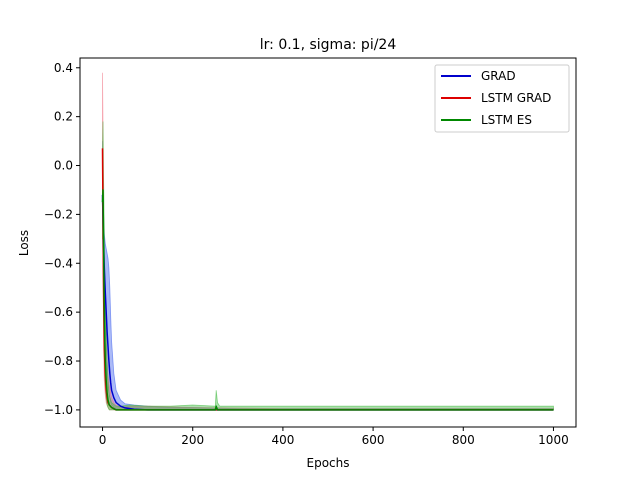 The width and height of the screenshot is (640, 484). What do you see at coordinates (58, 214) in the screenshot?
I see `y-tick-label: −0.2` at bounding box center [58, 214].